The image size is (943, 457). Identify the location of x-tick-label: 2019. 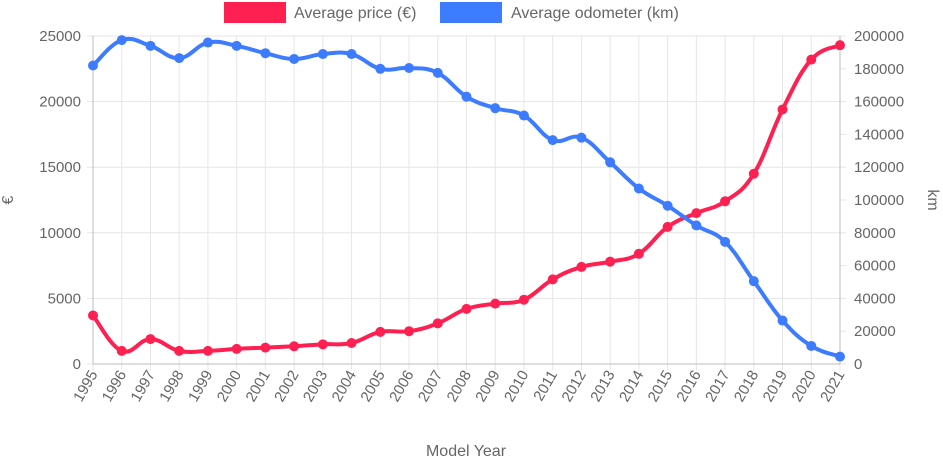
(775, 386).